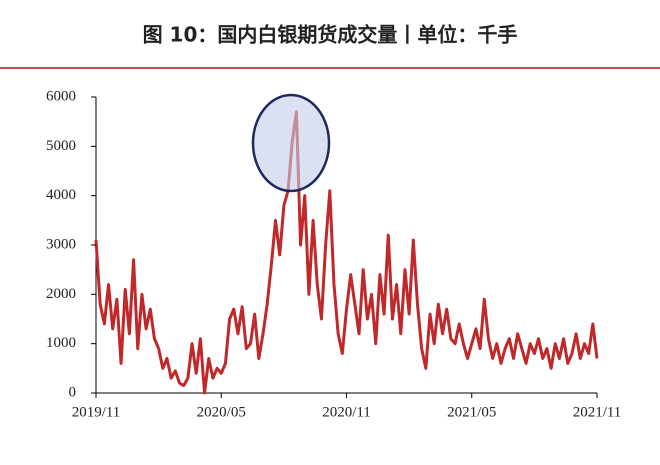  Describe the element at coordinates (61, 343) in the screenshot. I see `y-tick-label: 1000` at that location.